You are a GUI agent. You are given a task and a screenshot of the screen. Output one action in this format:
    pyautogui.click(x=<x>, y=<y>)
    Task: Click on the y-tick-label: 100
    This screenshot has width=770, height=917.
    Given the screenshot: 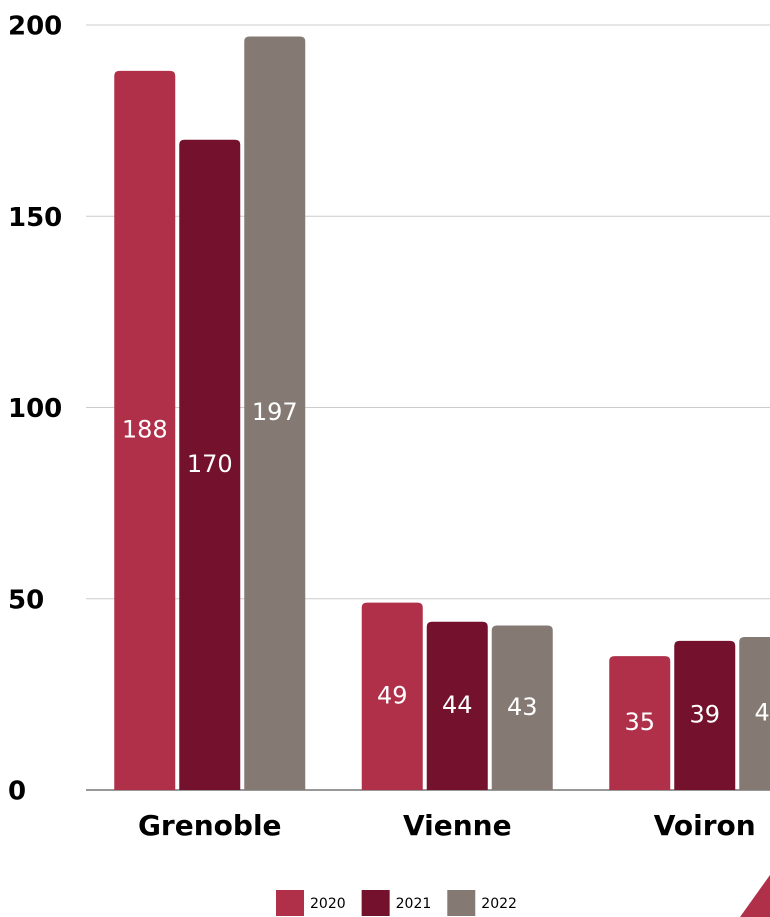 What is the action you would take?
    pyautogui.click(x=35, y=409)
    